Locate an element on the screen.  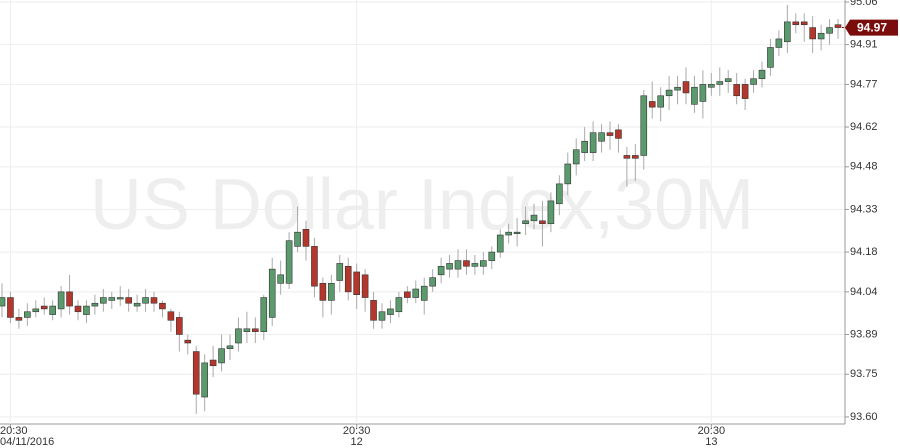
y-tick-label: 94.62 is located at coordinates (864, 127).